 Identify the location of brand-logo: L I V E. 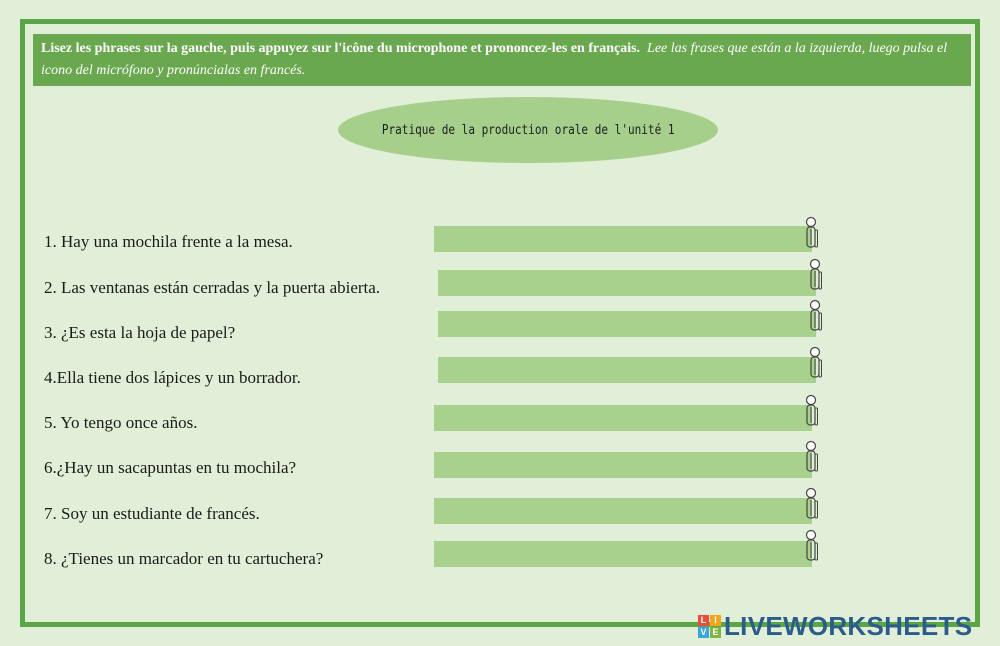
(709, 626).